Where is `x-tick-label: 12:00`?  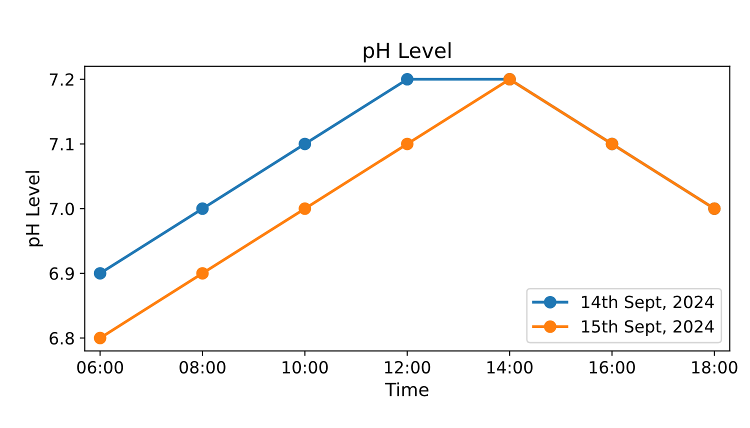
x-tick-label: 12:00 is located at coordinates (407, 367).